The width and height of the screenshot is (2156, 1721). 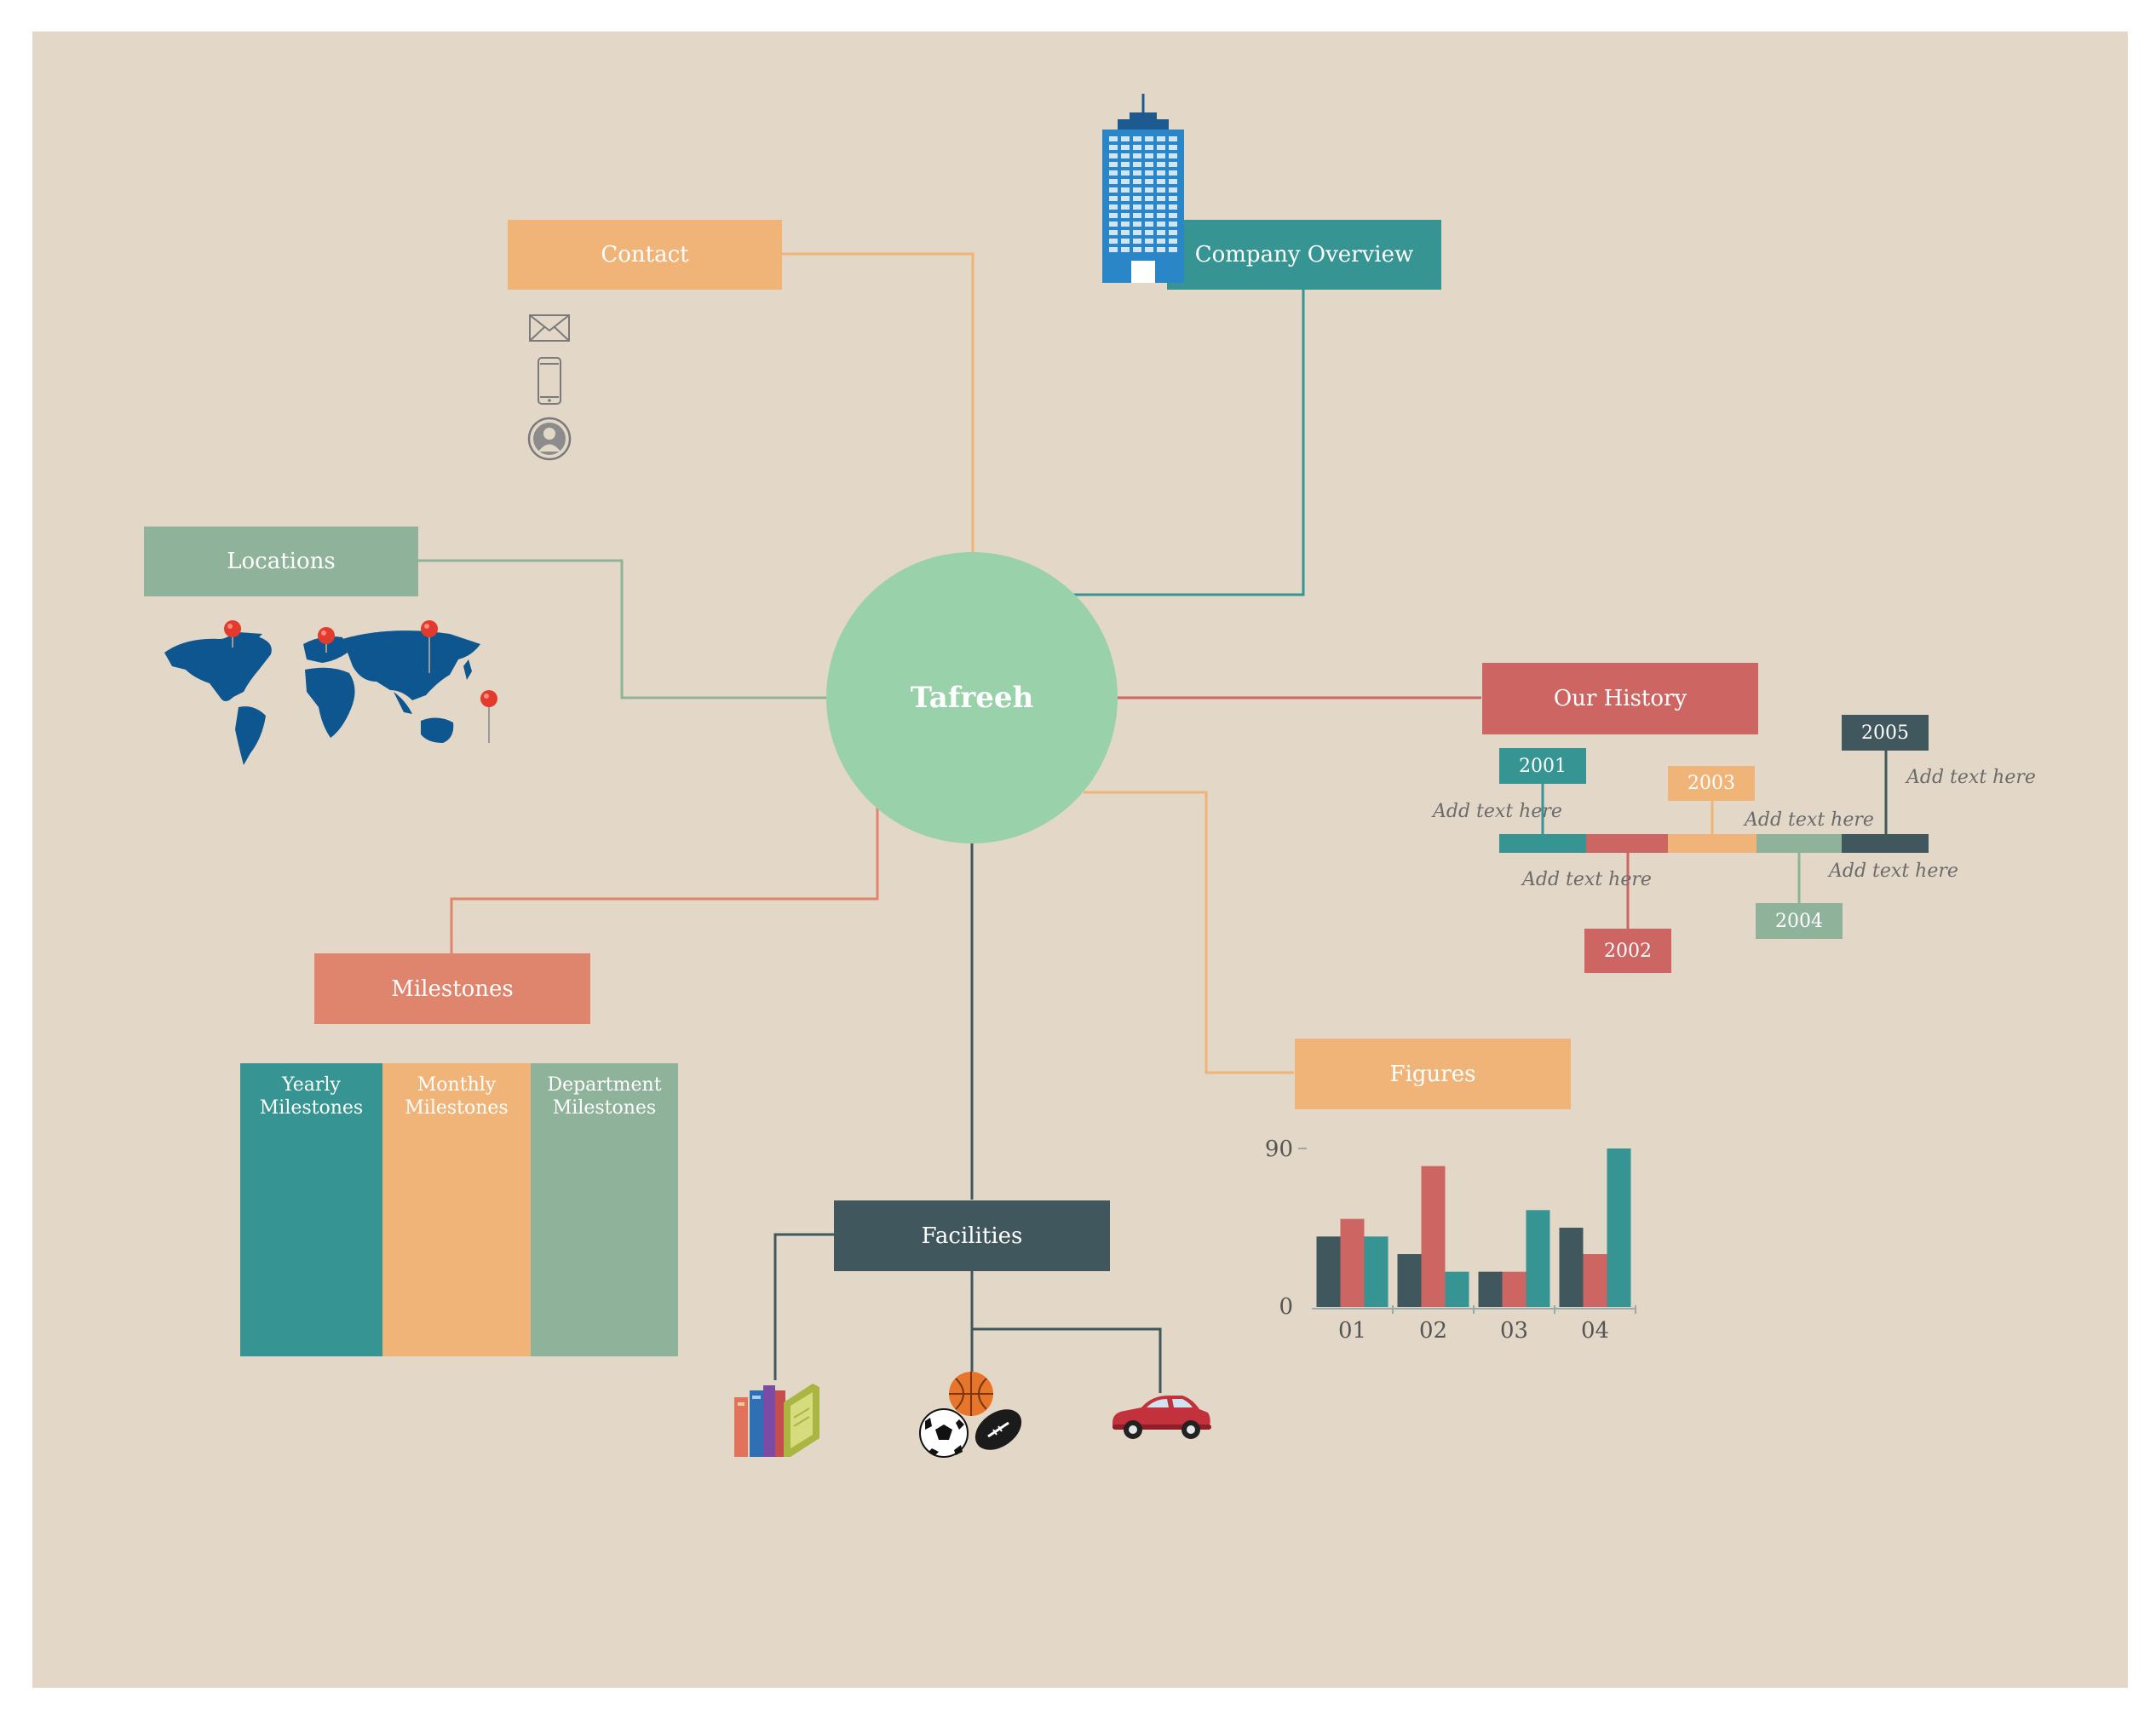 What do you see at coordinates (360, 681) in the screenshot?
I see `location-pins` at bounding box center [360, 681].